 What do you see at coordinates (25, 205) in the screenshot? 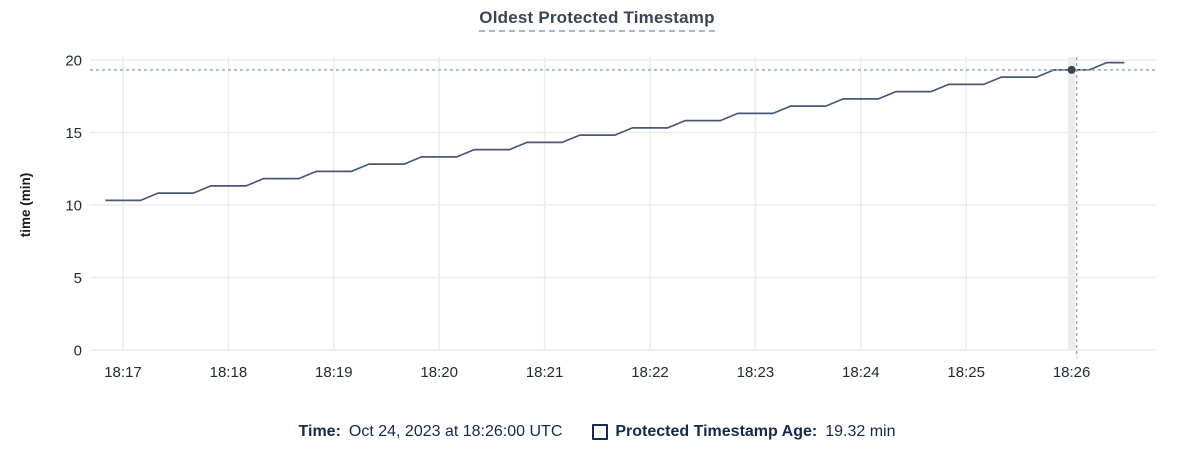
I see `y-axis-title: time (min)` at bounding box center [25, 205].